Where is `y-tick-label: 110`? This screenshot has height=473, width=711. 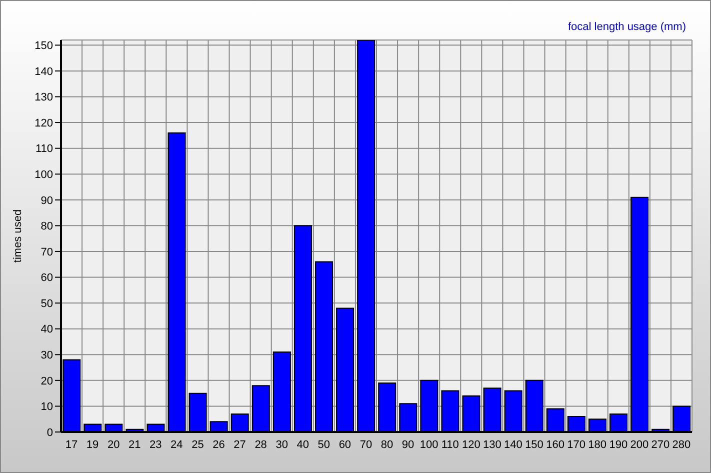
y-tick-label: 110 is located at coordinates (44, 149).